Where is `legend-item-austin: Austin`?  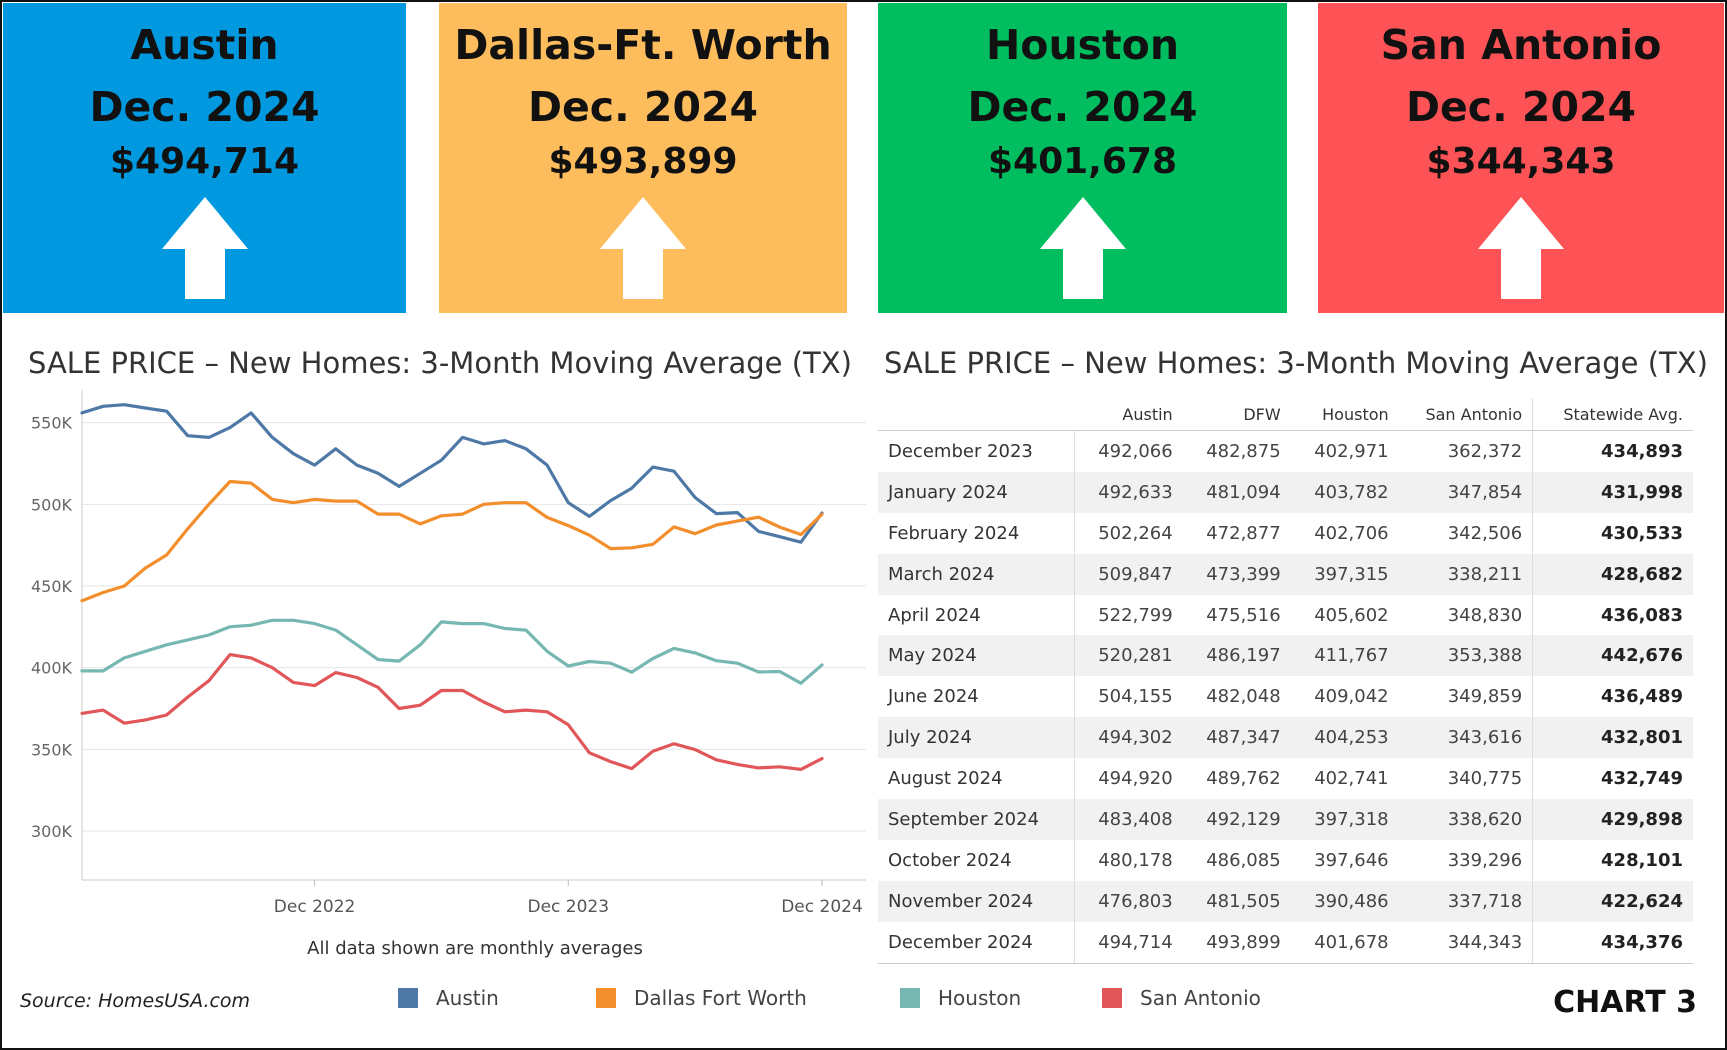
legend-item-austin: Austin is located at coordinates (448, 998).